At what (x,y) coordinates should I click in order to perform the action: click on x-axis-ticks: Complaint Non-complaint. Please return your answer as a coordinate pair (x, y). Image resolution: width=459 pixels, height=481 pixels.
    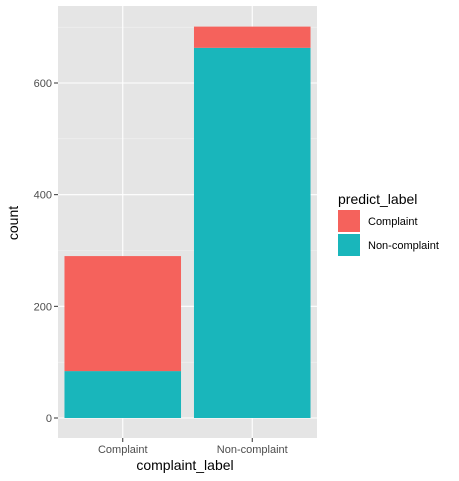
    Looking at the image, I should click on (193, 447).